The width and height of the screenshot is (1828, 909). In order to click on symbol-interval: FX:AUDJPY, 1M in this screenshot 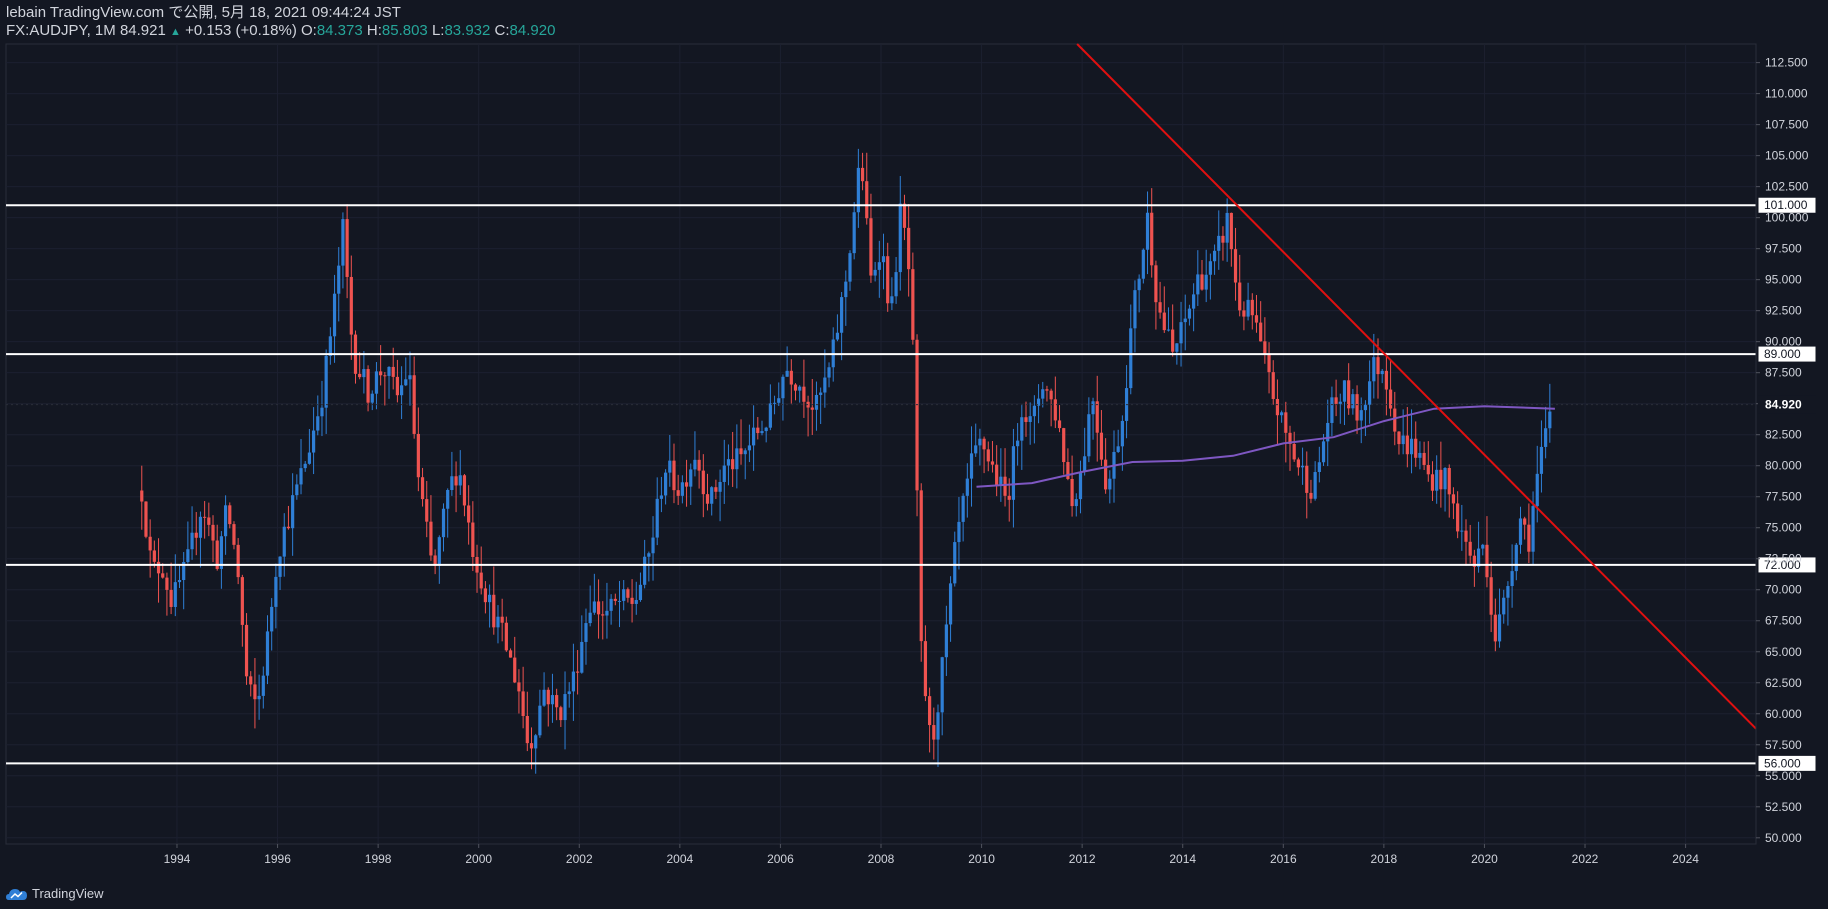, I will do `click(61, 30)`.